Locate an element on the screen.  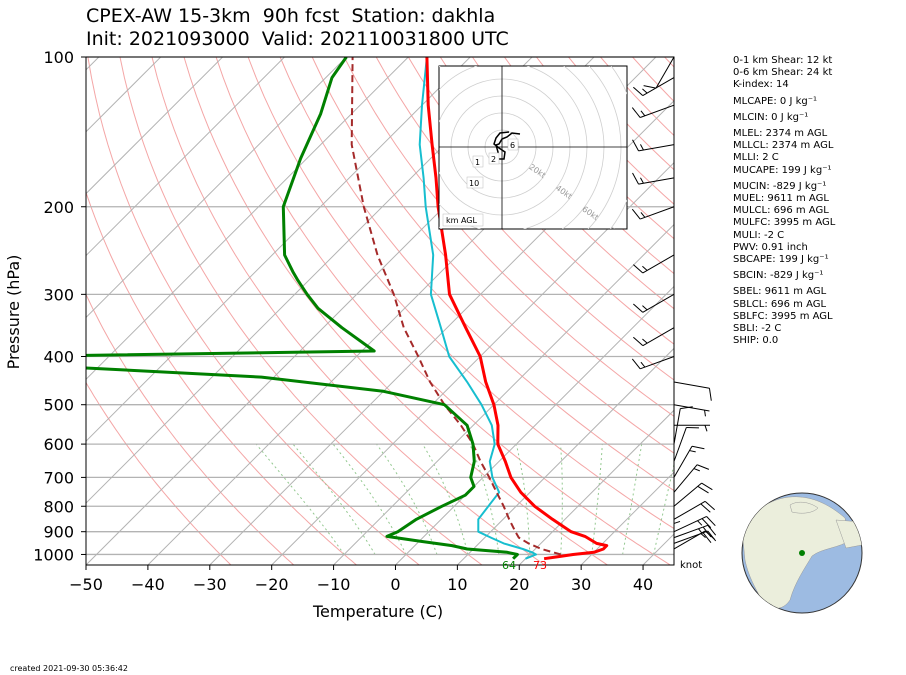
y-axis-label: Pressure (hPa) is located at coordinates (13, 312).